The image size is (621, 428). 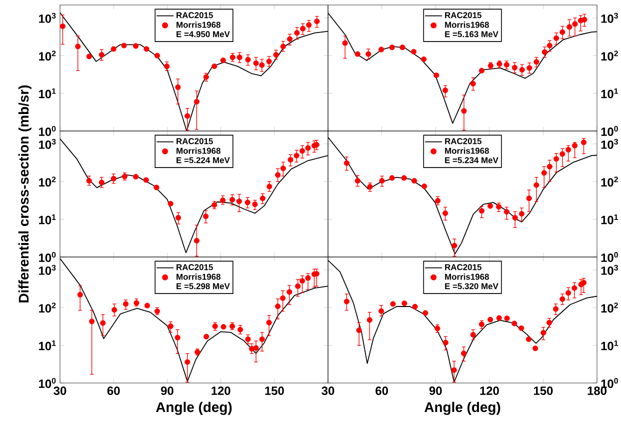 I want to click on annotation: E =5.234 MeV, so click(x=471, y=160).